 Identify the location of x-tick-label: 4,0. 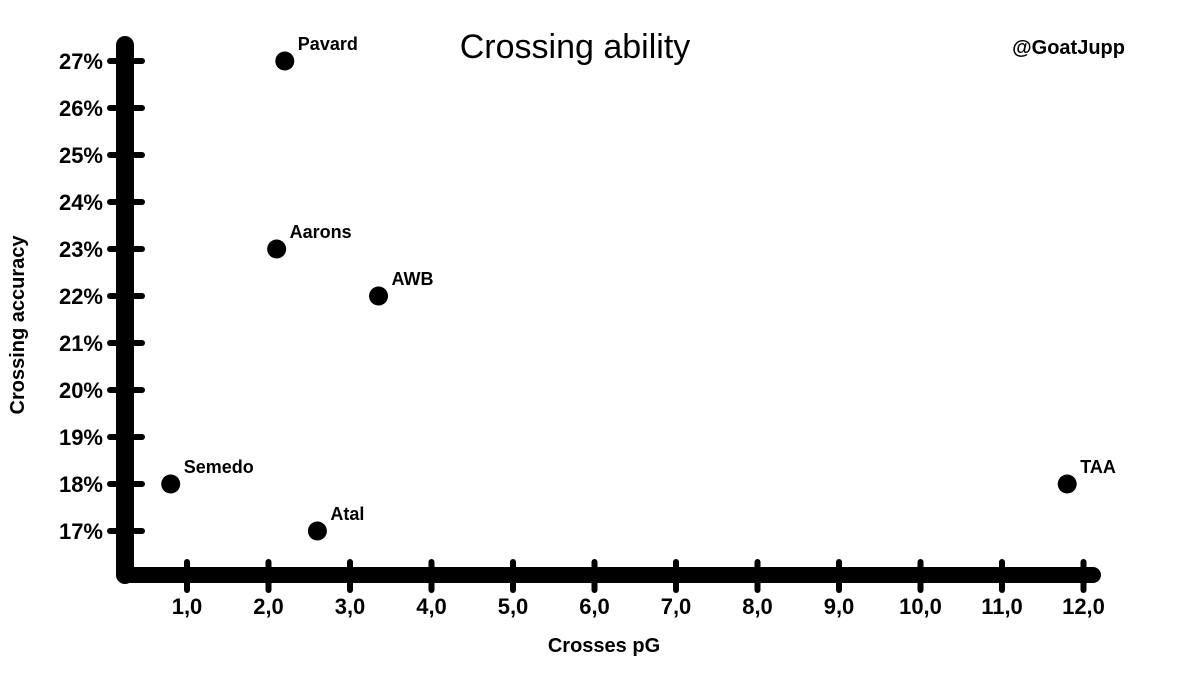
(431, 606).